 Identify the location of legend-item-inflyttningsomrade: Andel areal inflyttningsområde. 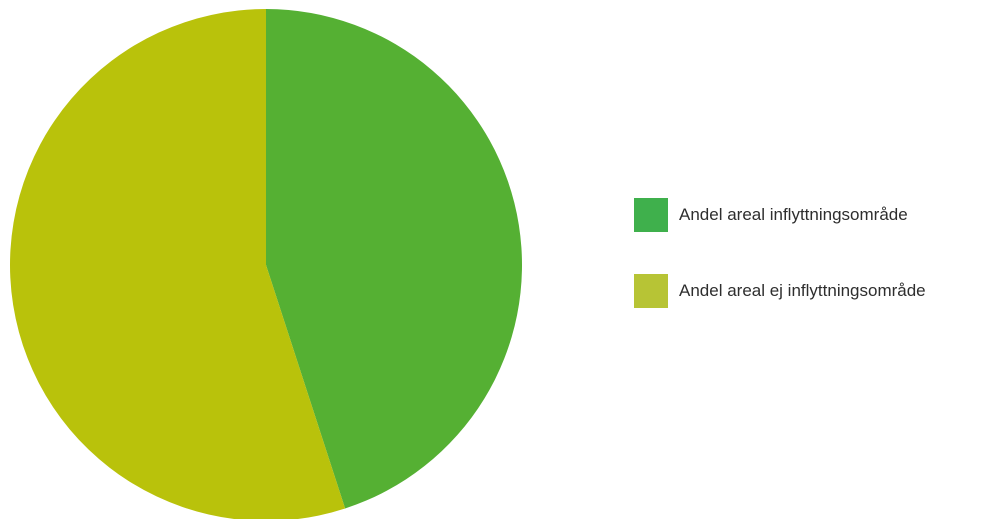
(820, 215).